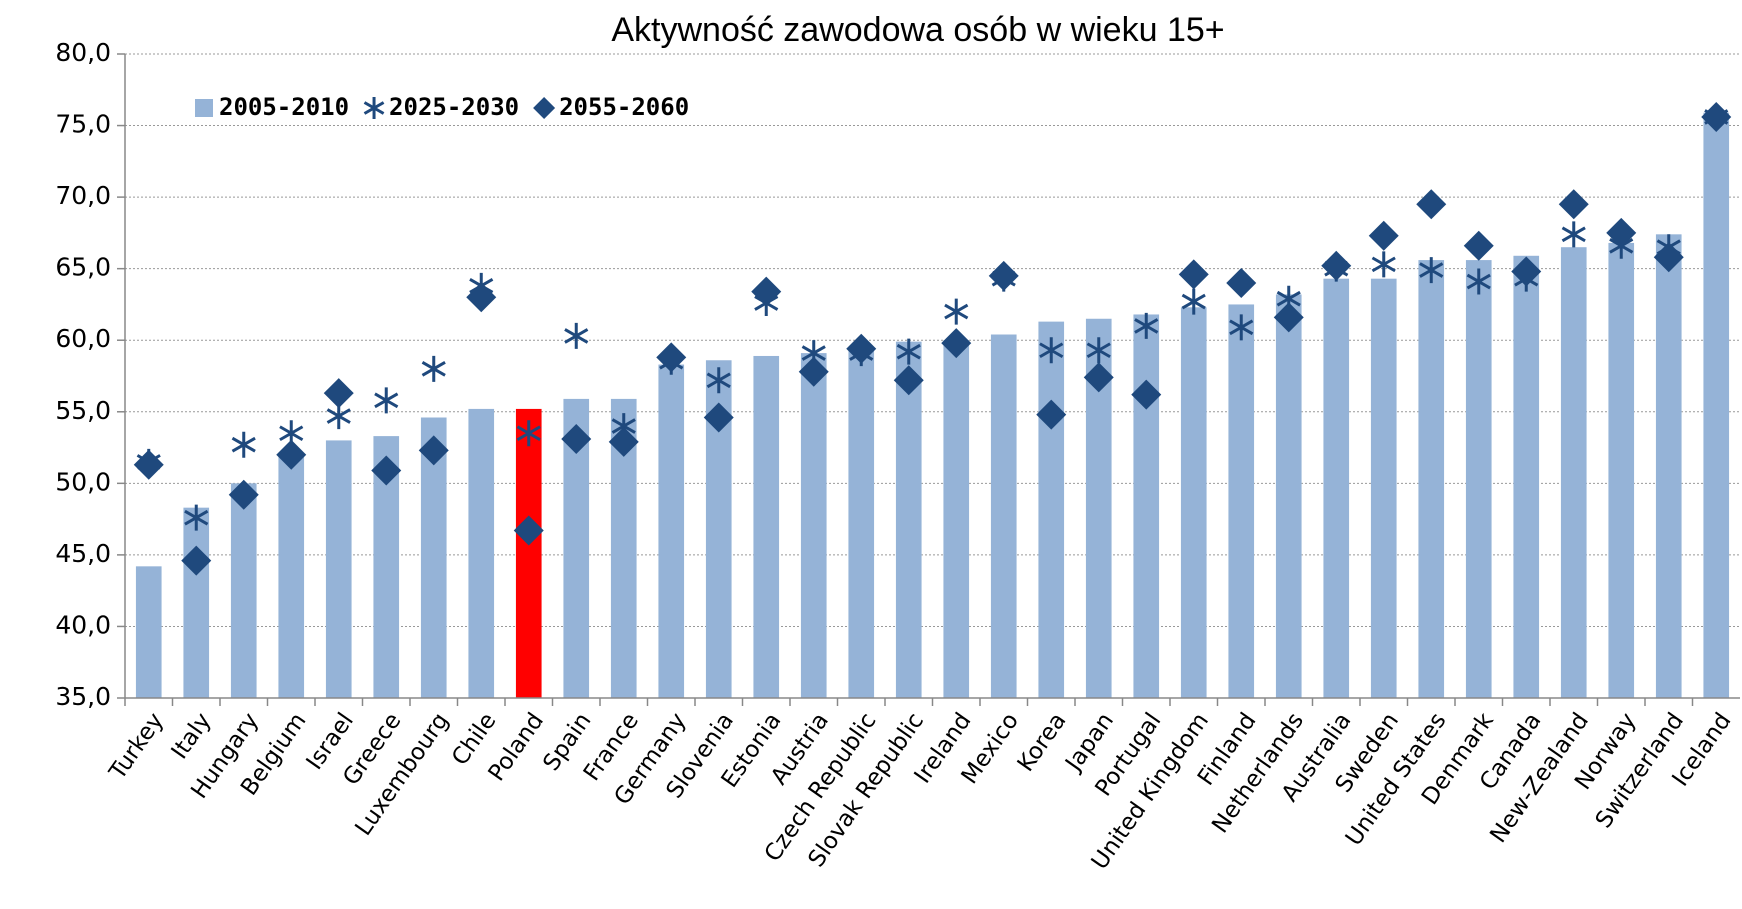 This screenshot has width=1742, height=909. I want to click on legend-label: 2055-2060, so click(624, 107).